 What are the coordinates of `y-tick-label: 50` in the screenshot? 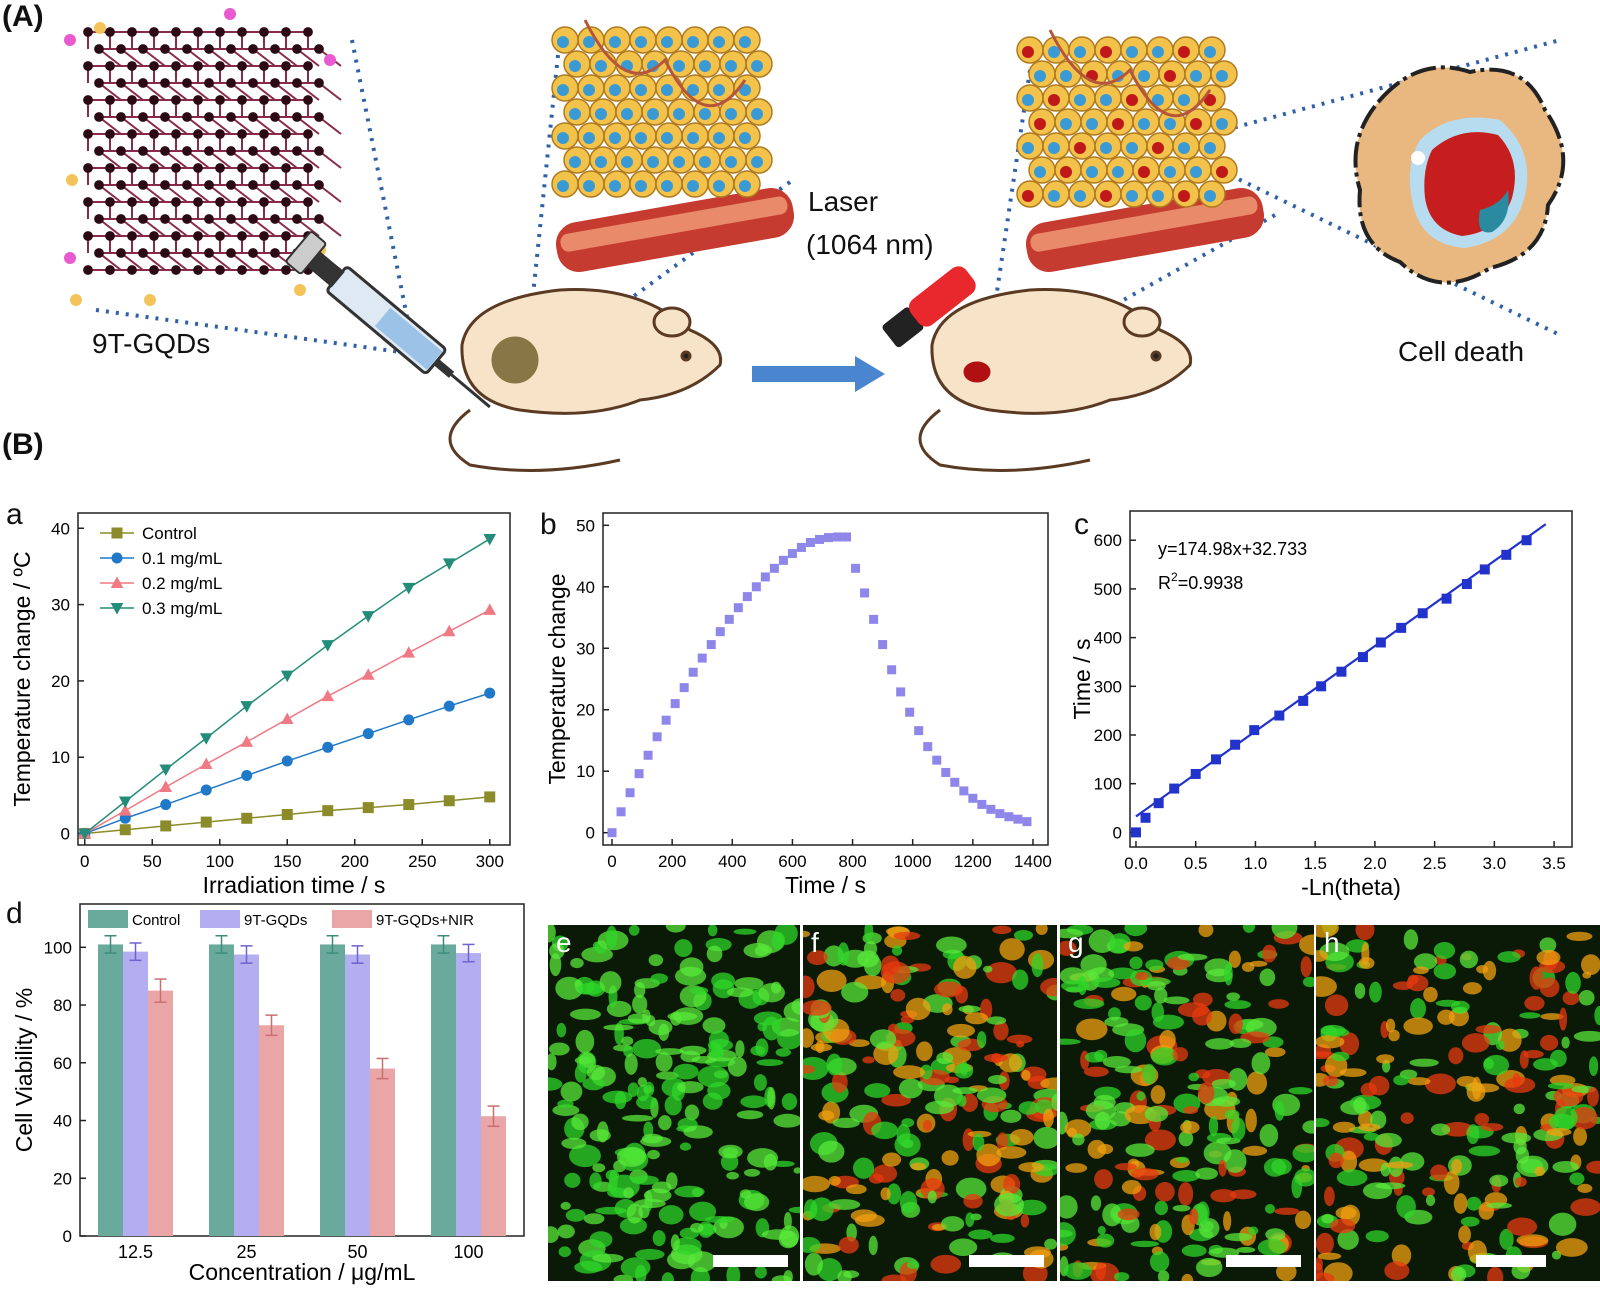 It's located at (585, 525).